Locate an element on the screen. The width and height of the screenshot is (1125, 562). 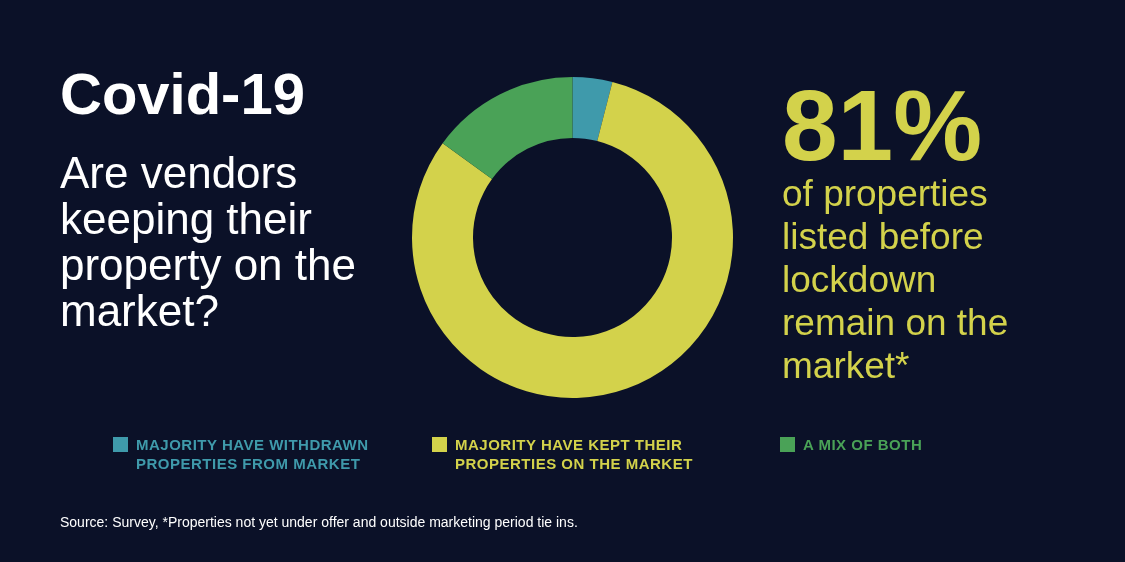
text: of properties listed before lockdown remain on the market* is located at coordinates (896, 279).